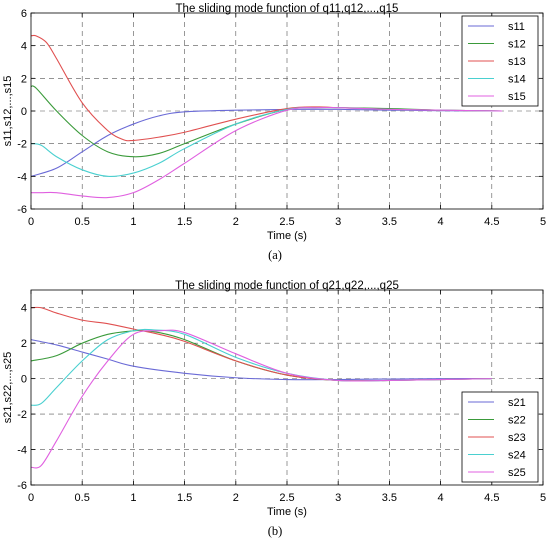 This screenshot has height=540, width=550. Describe the element at coordinates (517, 62) in the screenshot. I see `legend-label-s13: s13` at that location.